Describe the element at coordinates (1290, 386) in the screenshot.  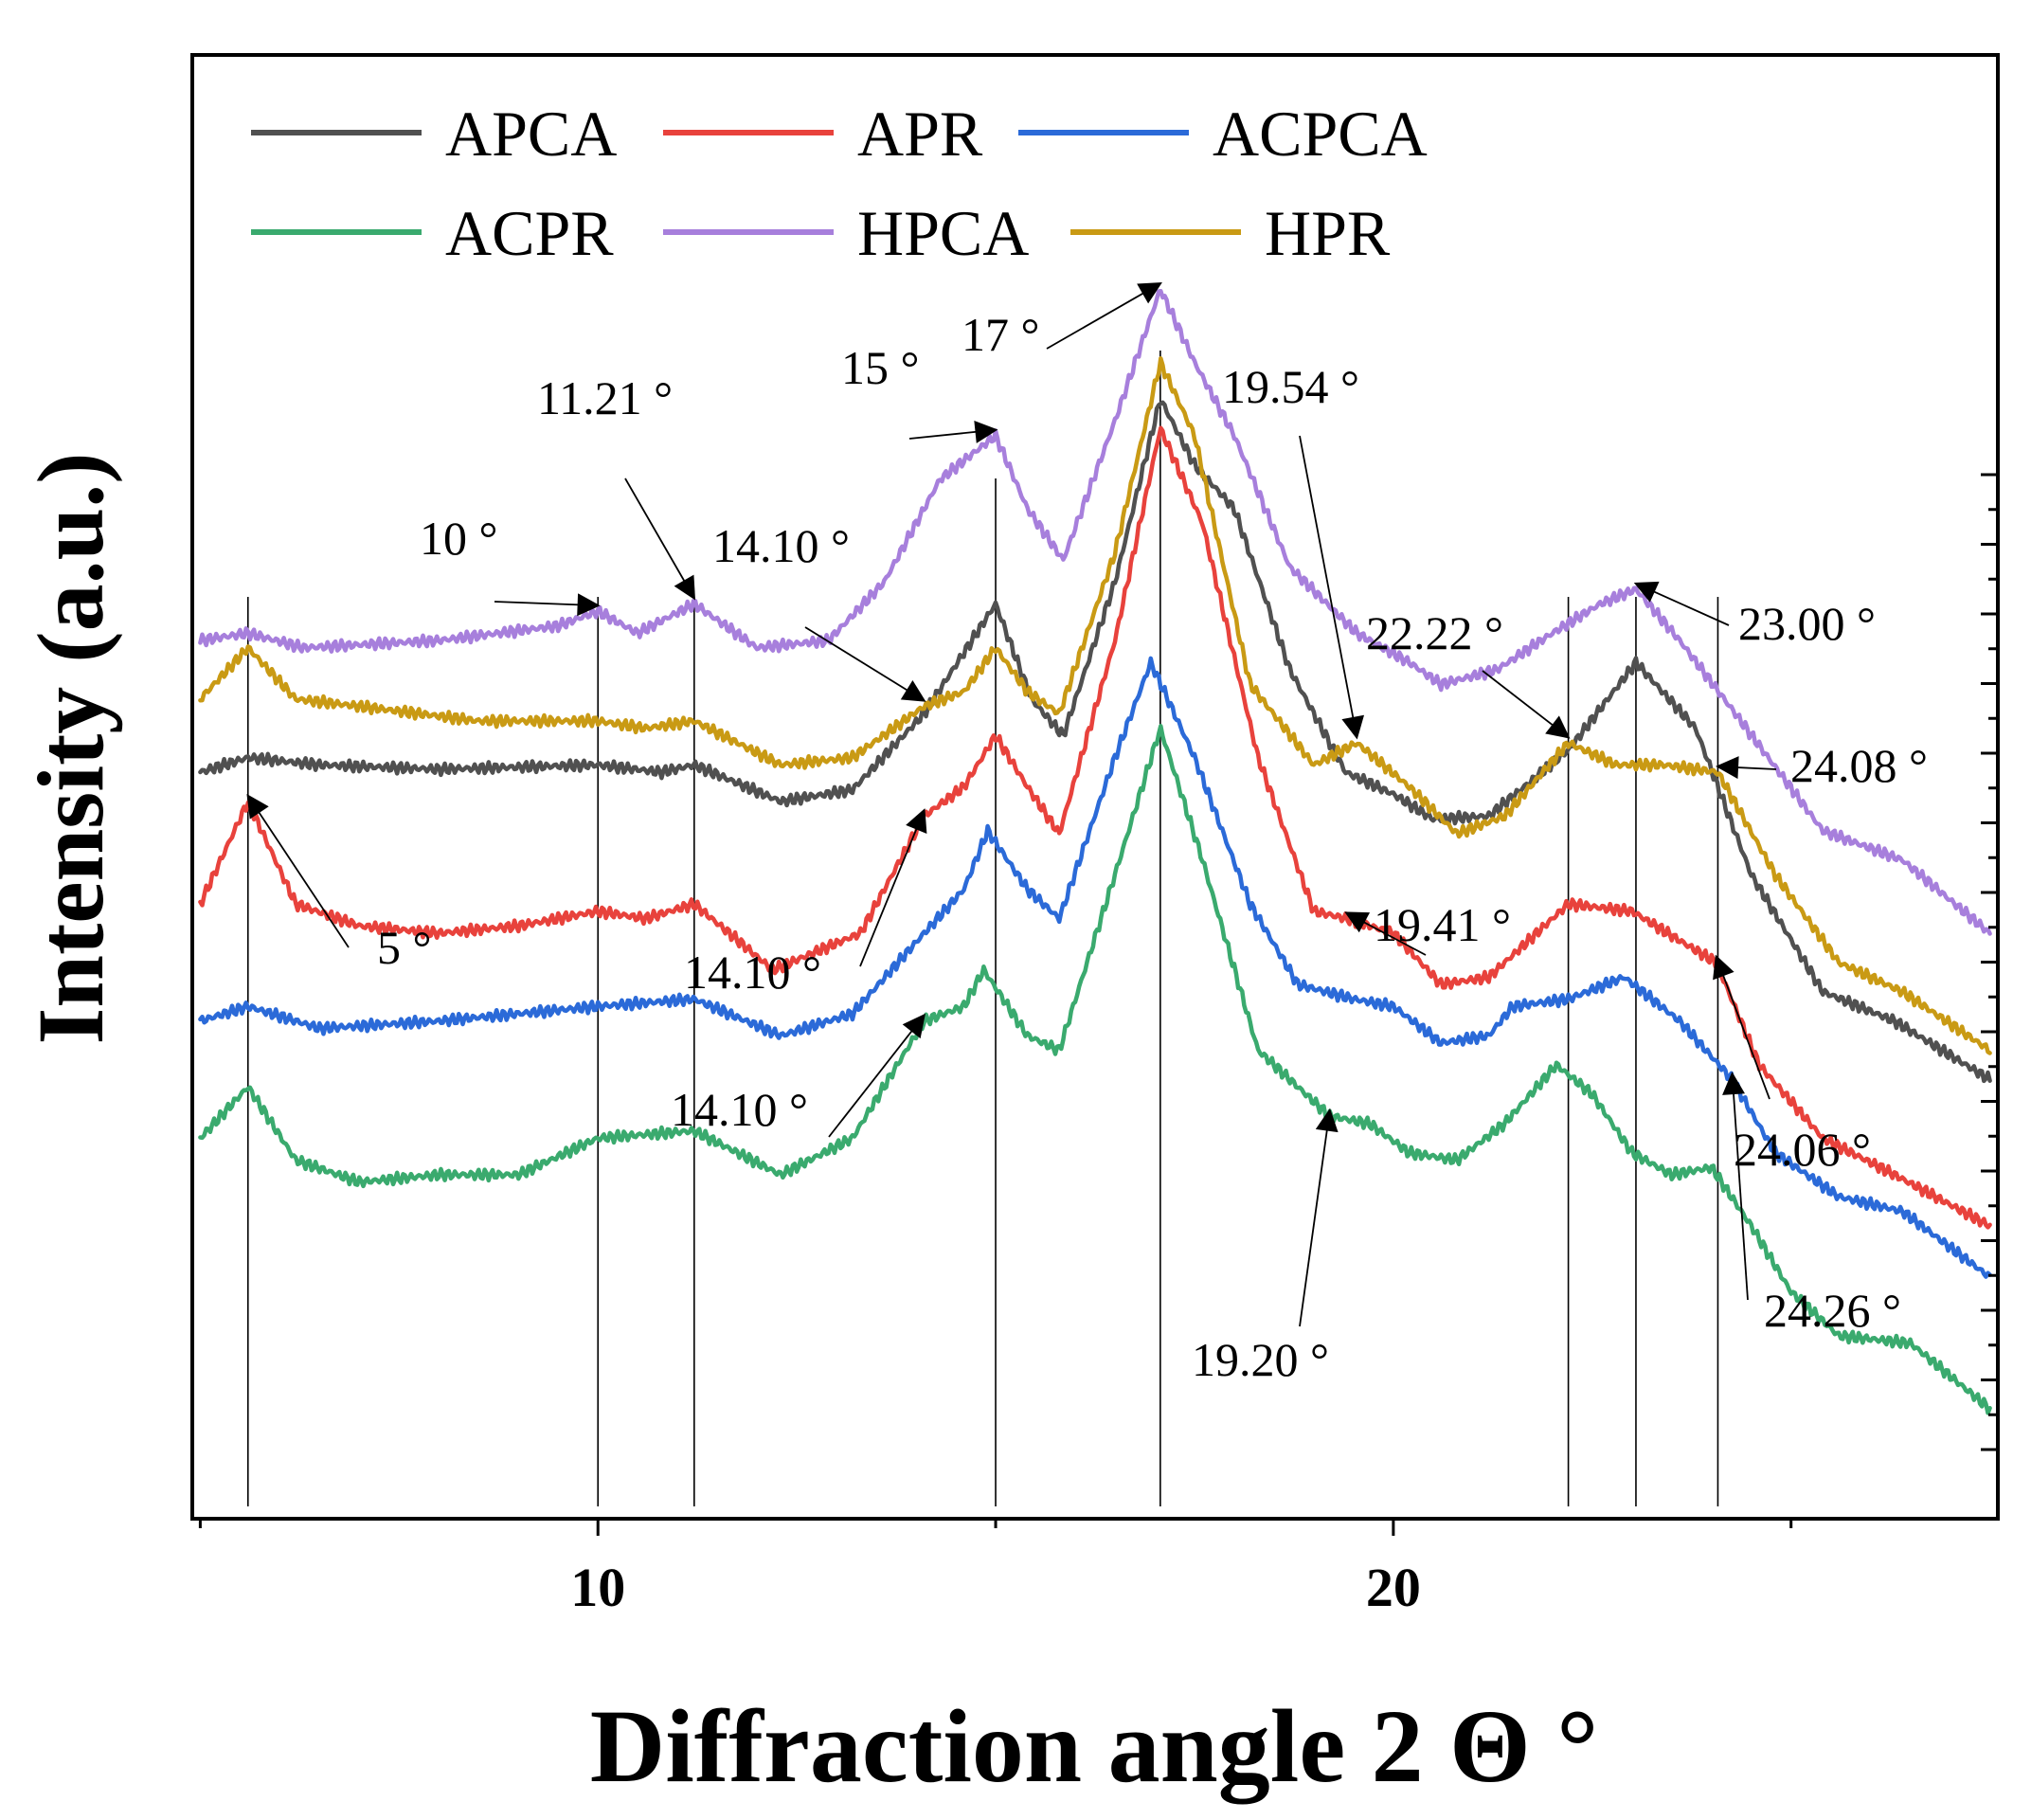
I see `annotation-label: 19.54 °` at that location.